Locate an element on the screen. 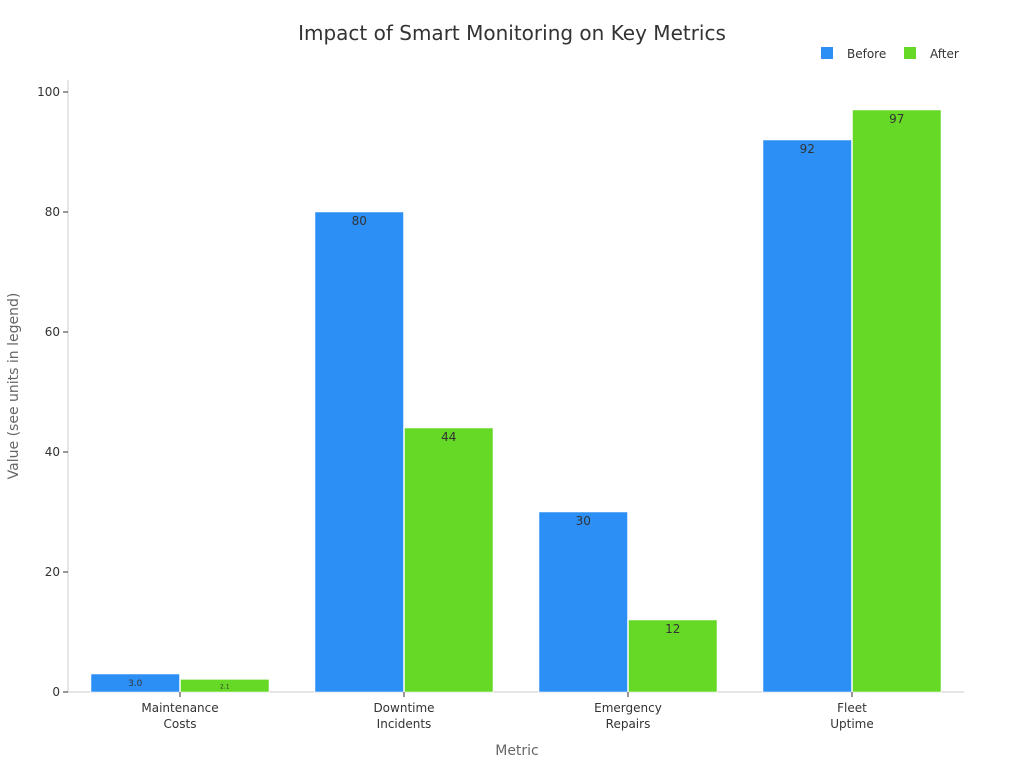 The image size is (1024, 768). x-tick-label: Downtime Incidents is located at coordinates (403, 716).